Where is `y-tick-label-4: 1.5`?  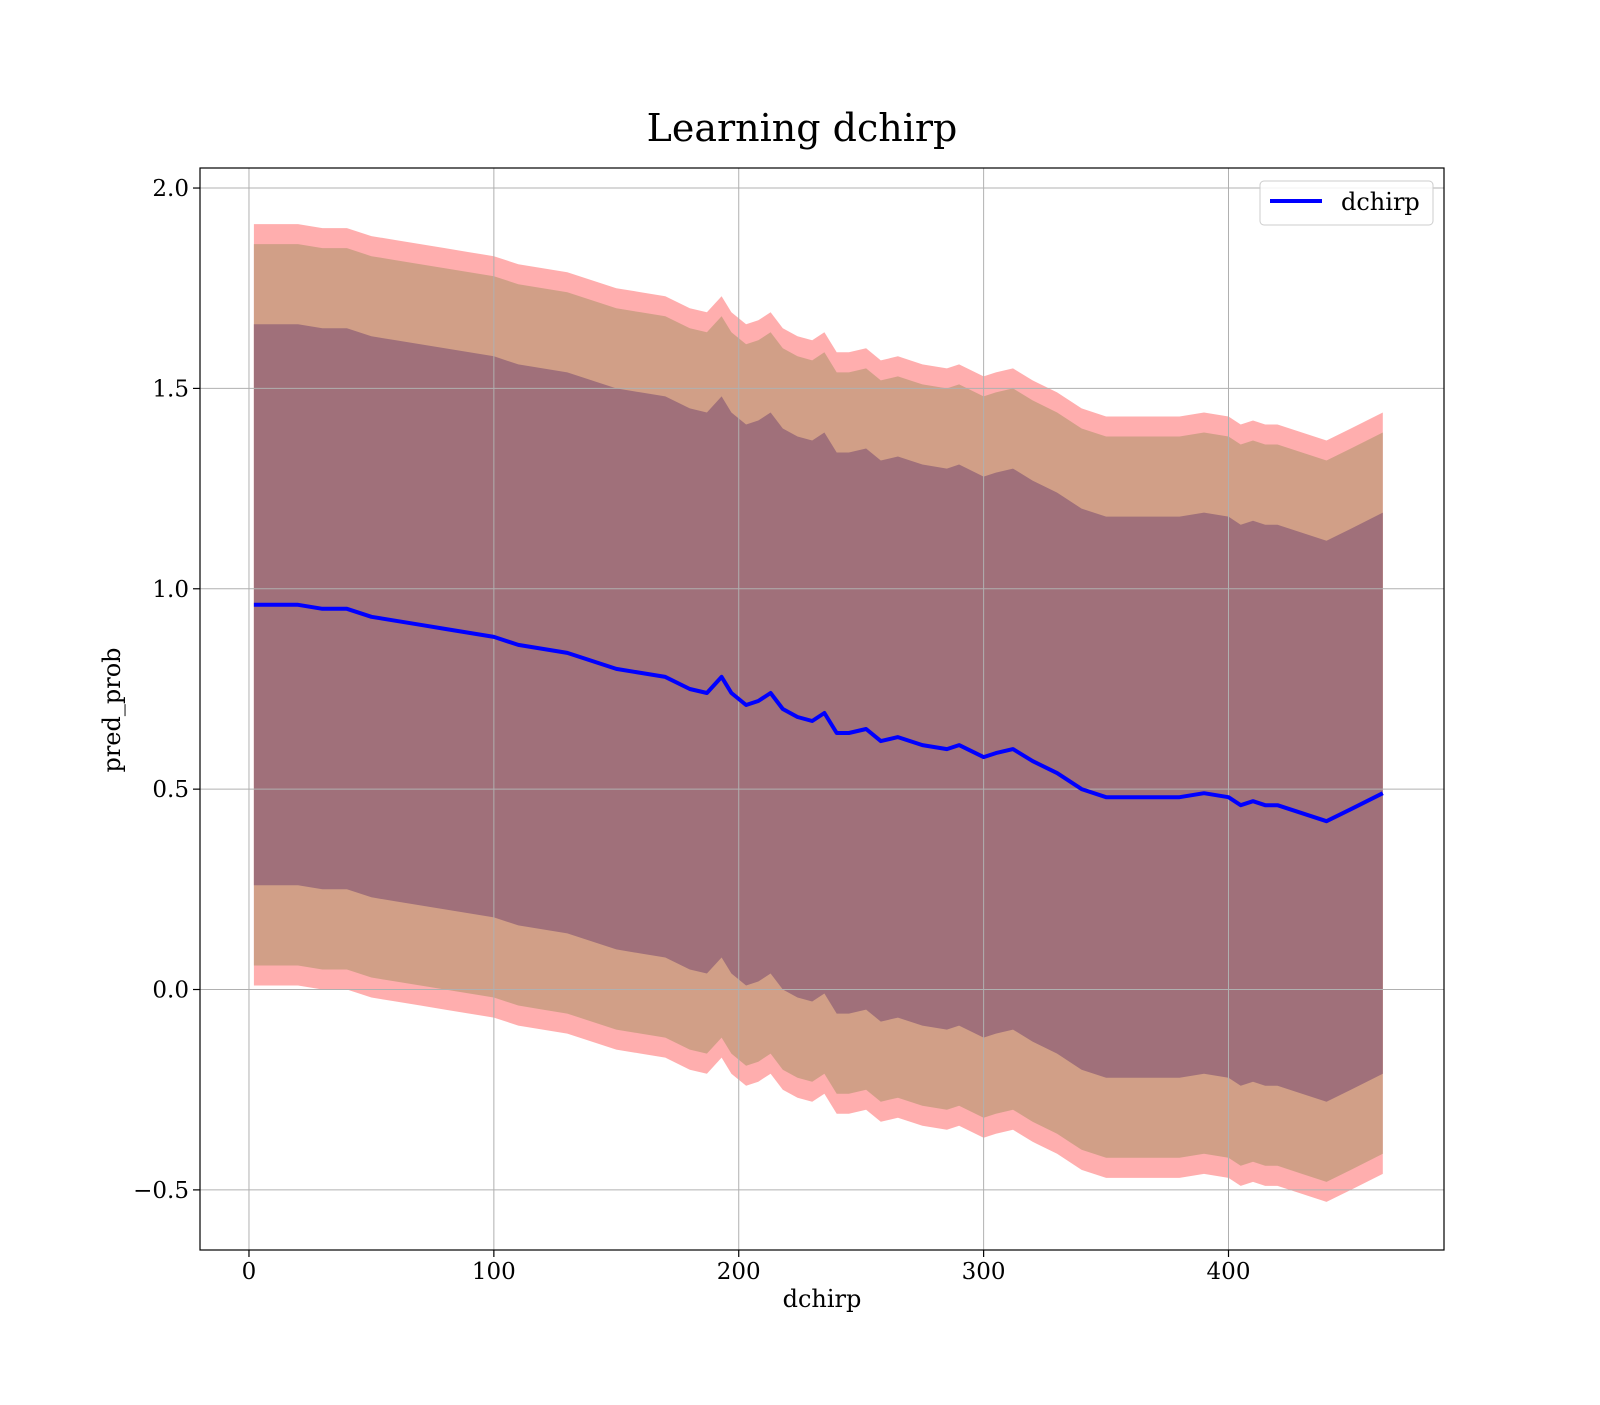
y-tick-label-4: 1.5 is located at coordinates (170, 389).